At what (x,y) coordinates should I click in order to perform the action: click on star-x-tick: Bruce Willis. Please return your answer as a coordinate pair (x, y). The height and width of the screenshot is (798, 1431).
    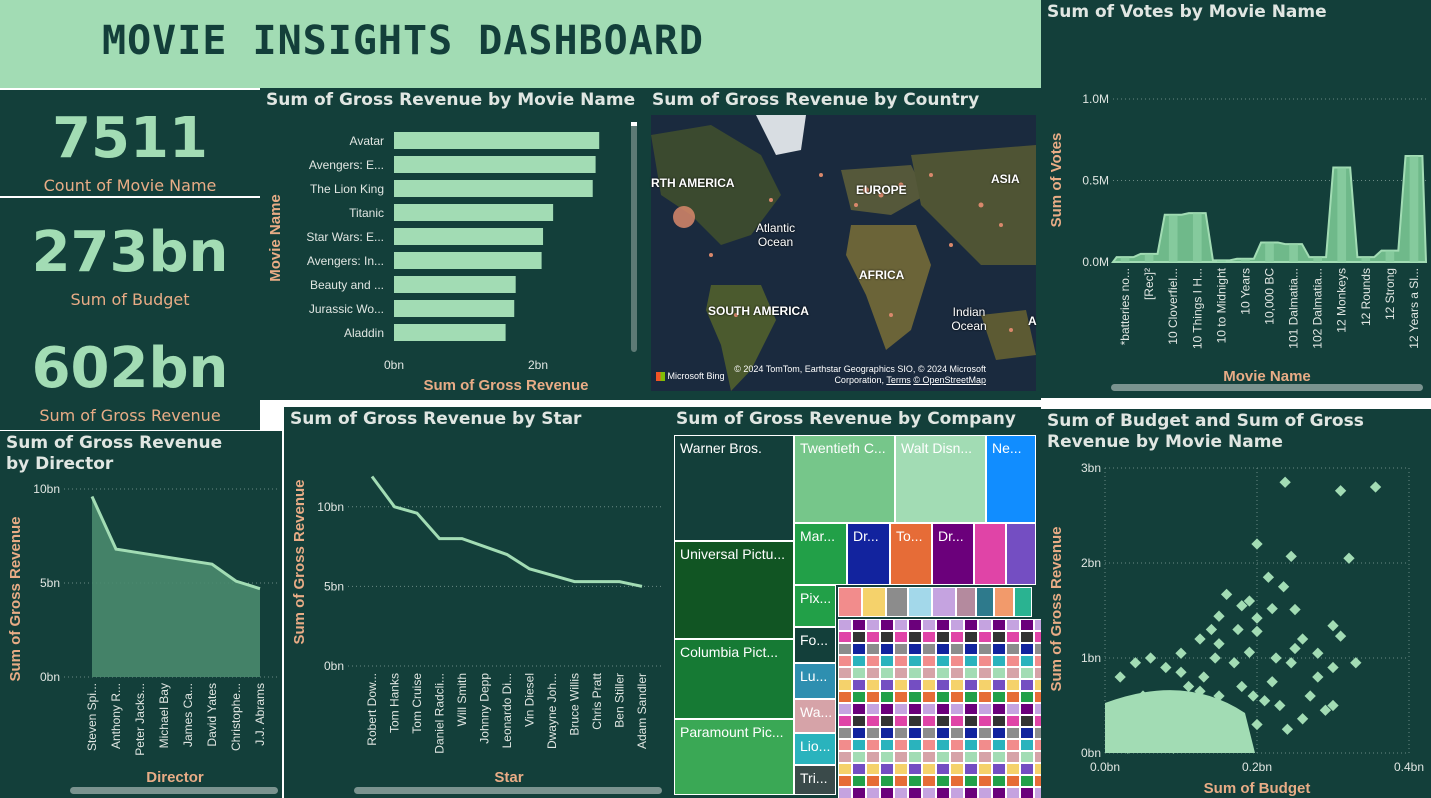
    Looking at the image, I should click on (575, 704).